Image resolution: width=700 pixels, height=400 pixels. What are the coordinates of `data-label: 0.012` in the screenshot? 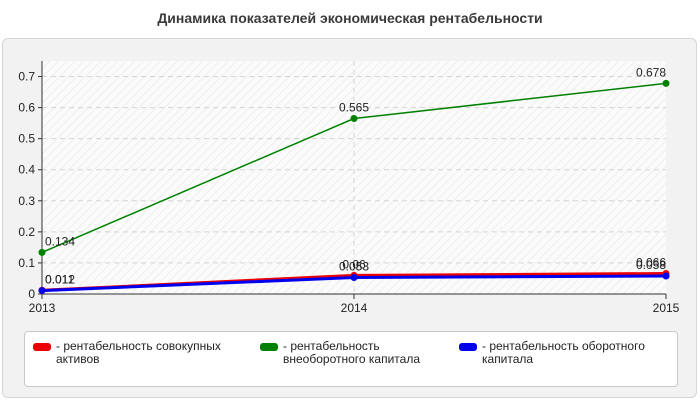 It's located at (60, 279).